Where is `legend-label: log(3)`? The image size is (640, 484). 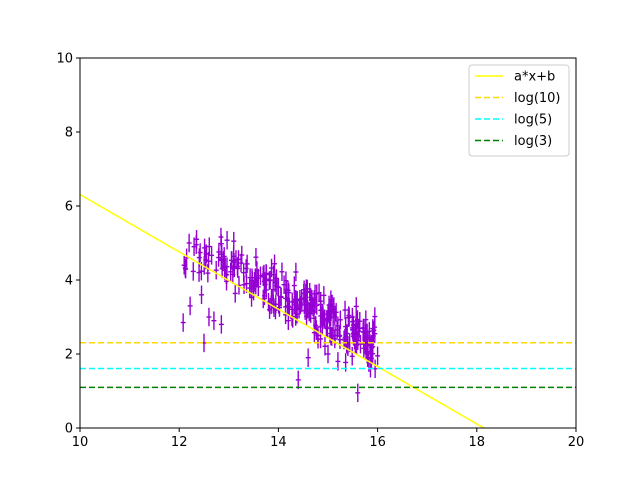 legend-label: log(3) is located at coordinates (533, 141).